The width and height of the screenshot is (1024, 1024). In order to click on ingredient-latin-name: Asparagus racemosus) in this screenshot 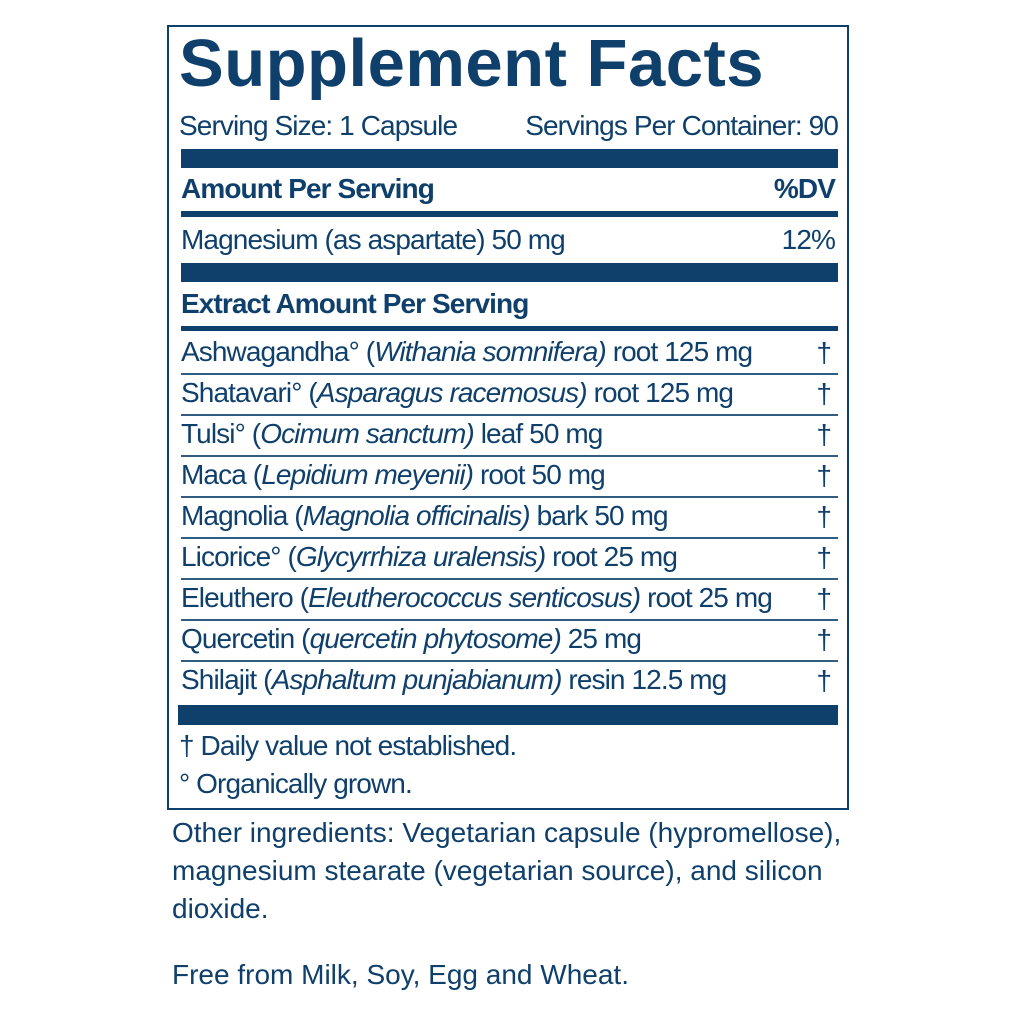, I will do `click(452, 392)`.